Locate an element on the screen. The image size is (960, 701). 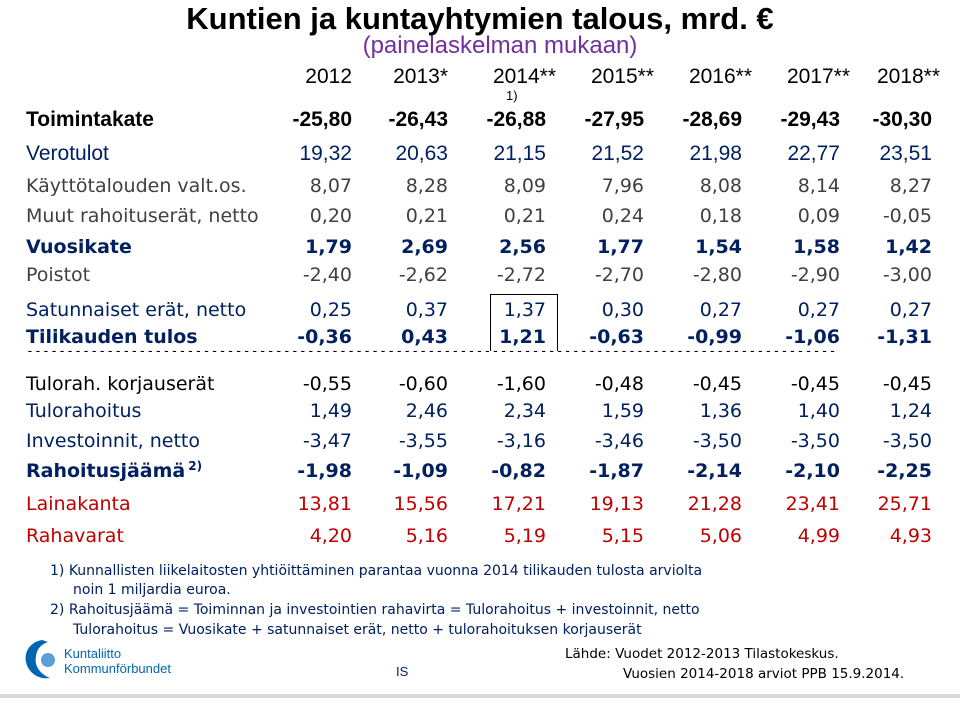
table-cell: 5,16 is located at coordinates (426, 536).